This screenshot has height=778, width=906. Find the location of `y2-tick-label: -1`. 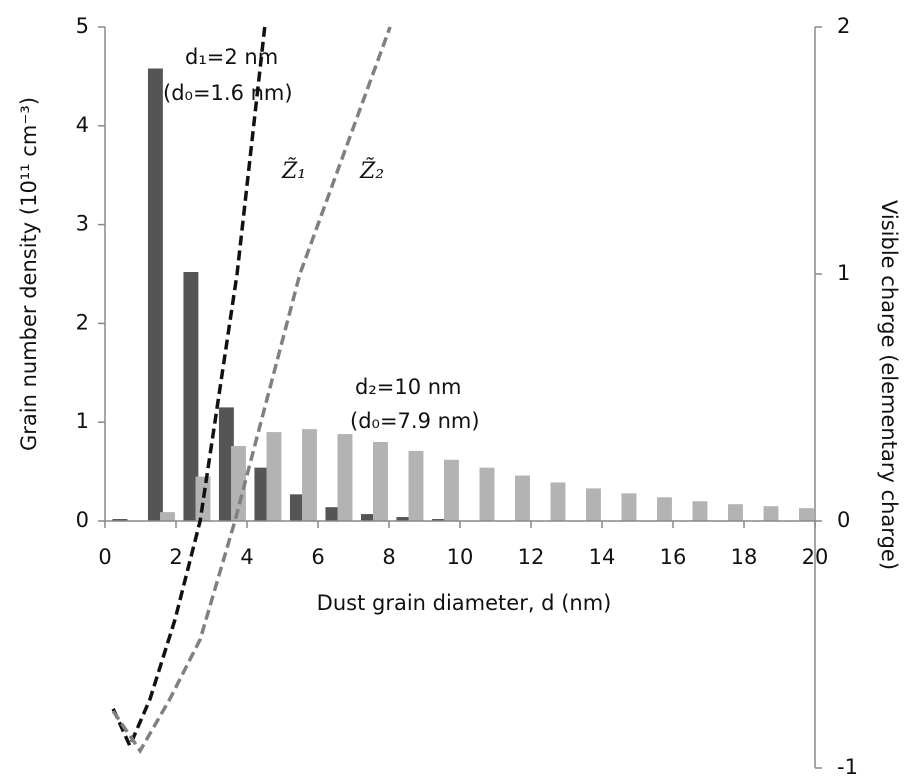

y2-tick-label: -1 is located at coordinates (847, 766).